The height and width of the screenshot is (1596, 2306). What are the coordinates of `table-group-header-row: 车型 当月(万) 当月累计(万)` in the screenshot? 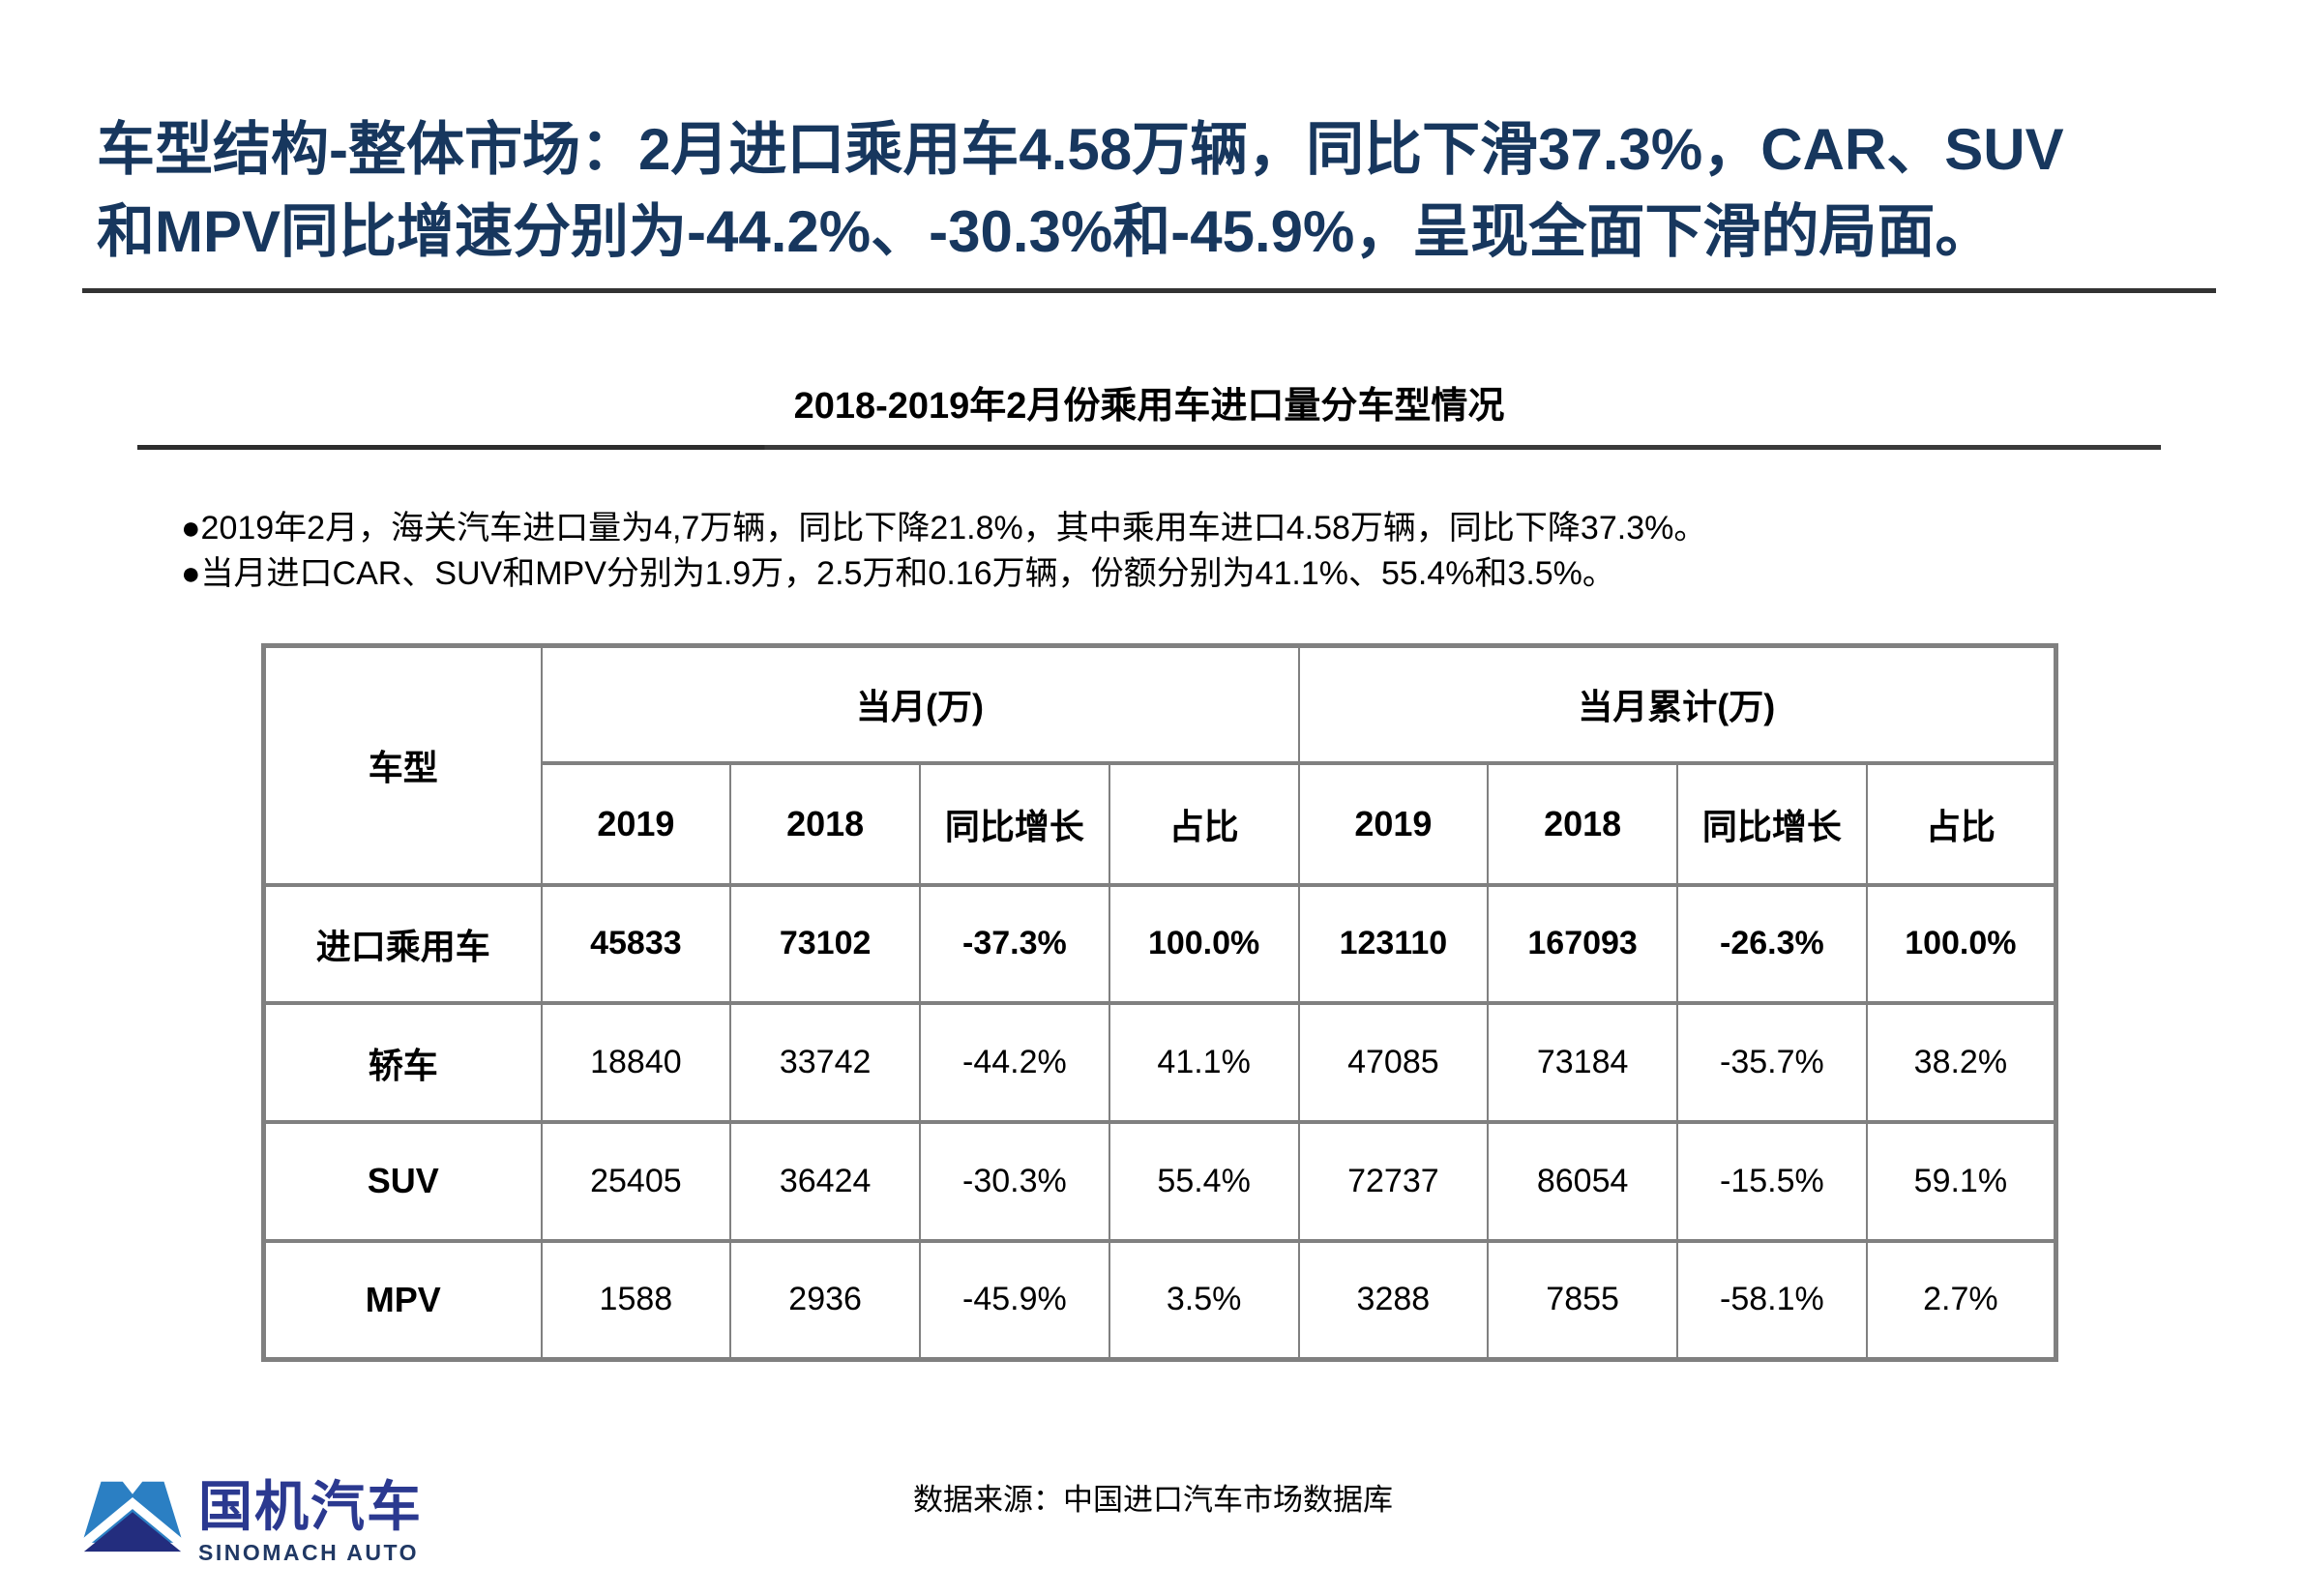 It's located at (1159, 765).